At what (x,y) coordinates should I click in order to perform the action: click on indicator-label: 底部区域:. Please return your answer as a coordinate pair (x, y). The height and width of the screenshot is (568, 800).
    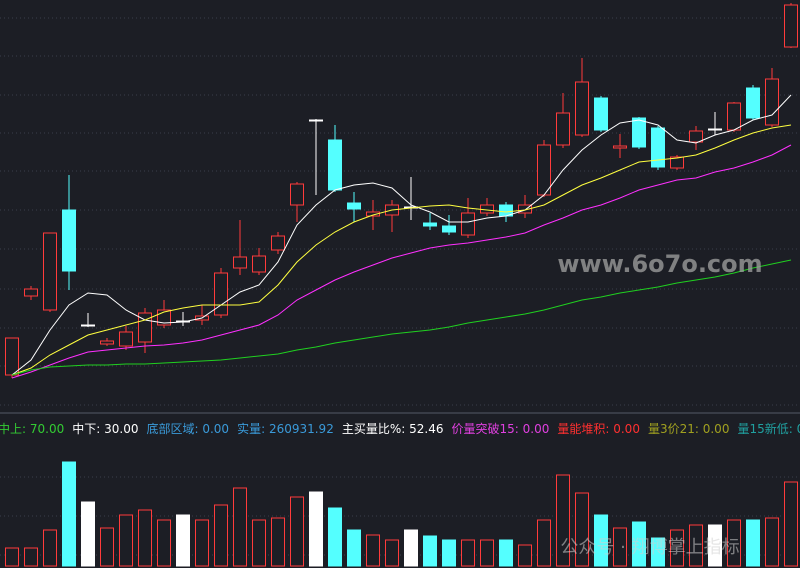
    Looking at the image, I should click on (172, 429).